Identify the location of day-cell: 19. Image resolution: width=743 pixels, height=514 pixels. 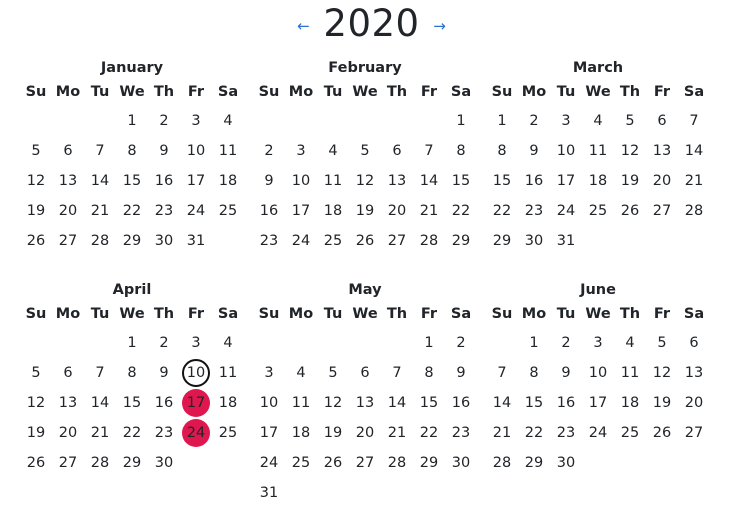
(36, 433).